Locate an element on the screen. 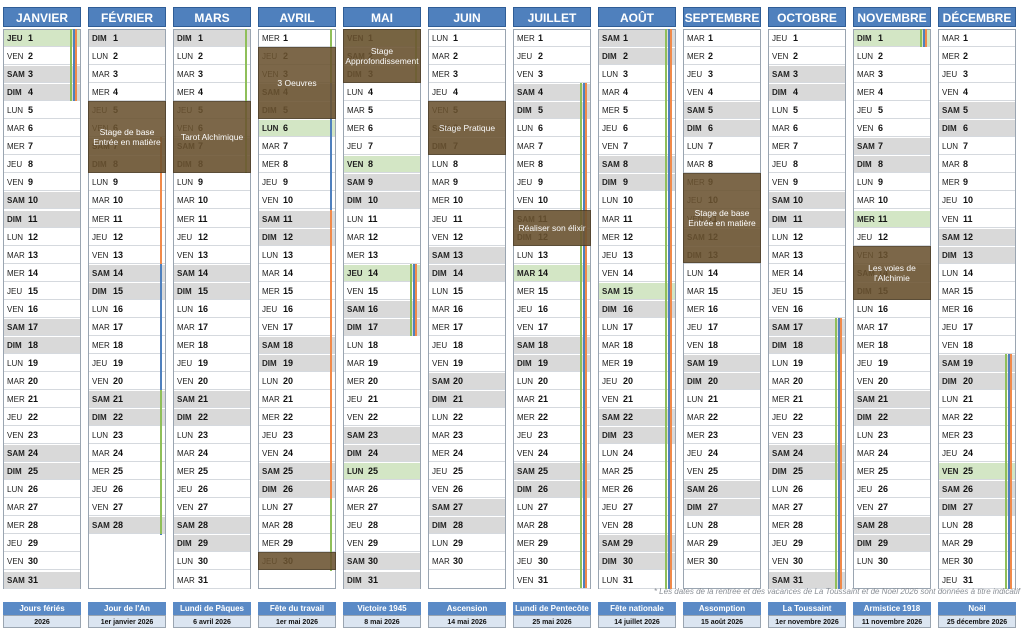  day-row: VEN 23 is located at coordinates (807, 435).